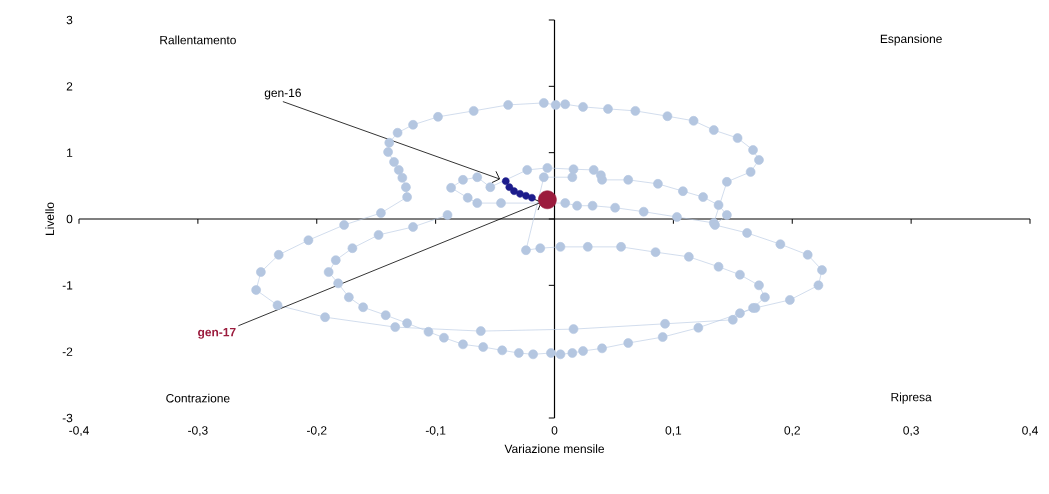  I want to click on annotation: Ripresa, so click(911, 398).